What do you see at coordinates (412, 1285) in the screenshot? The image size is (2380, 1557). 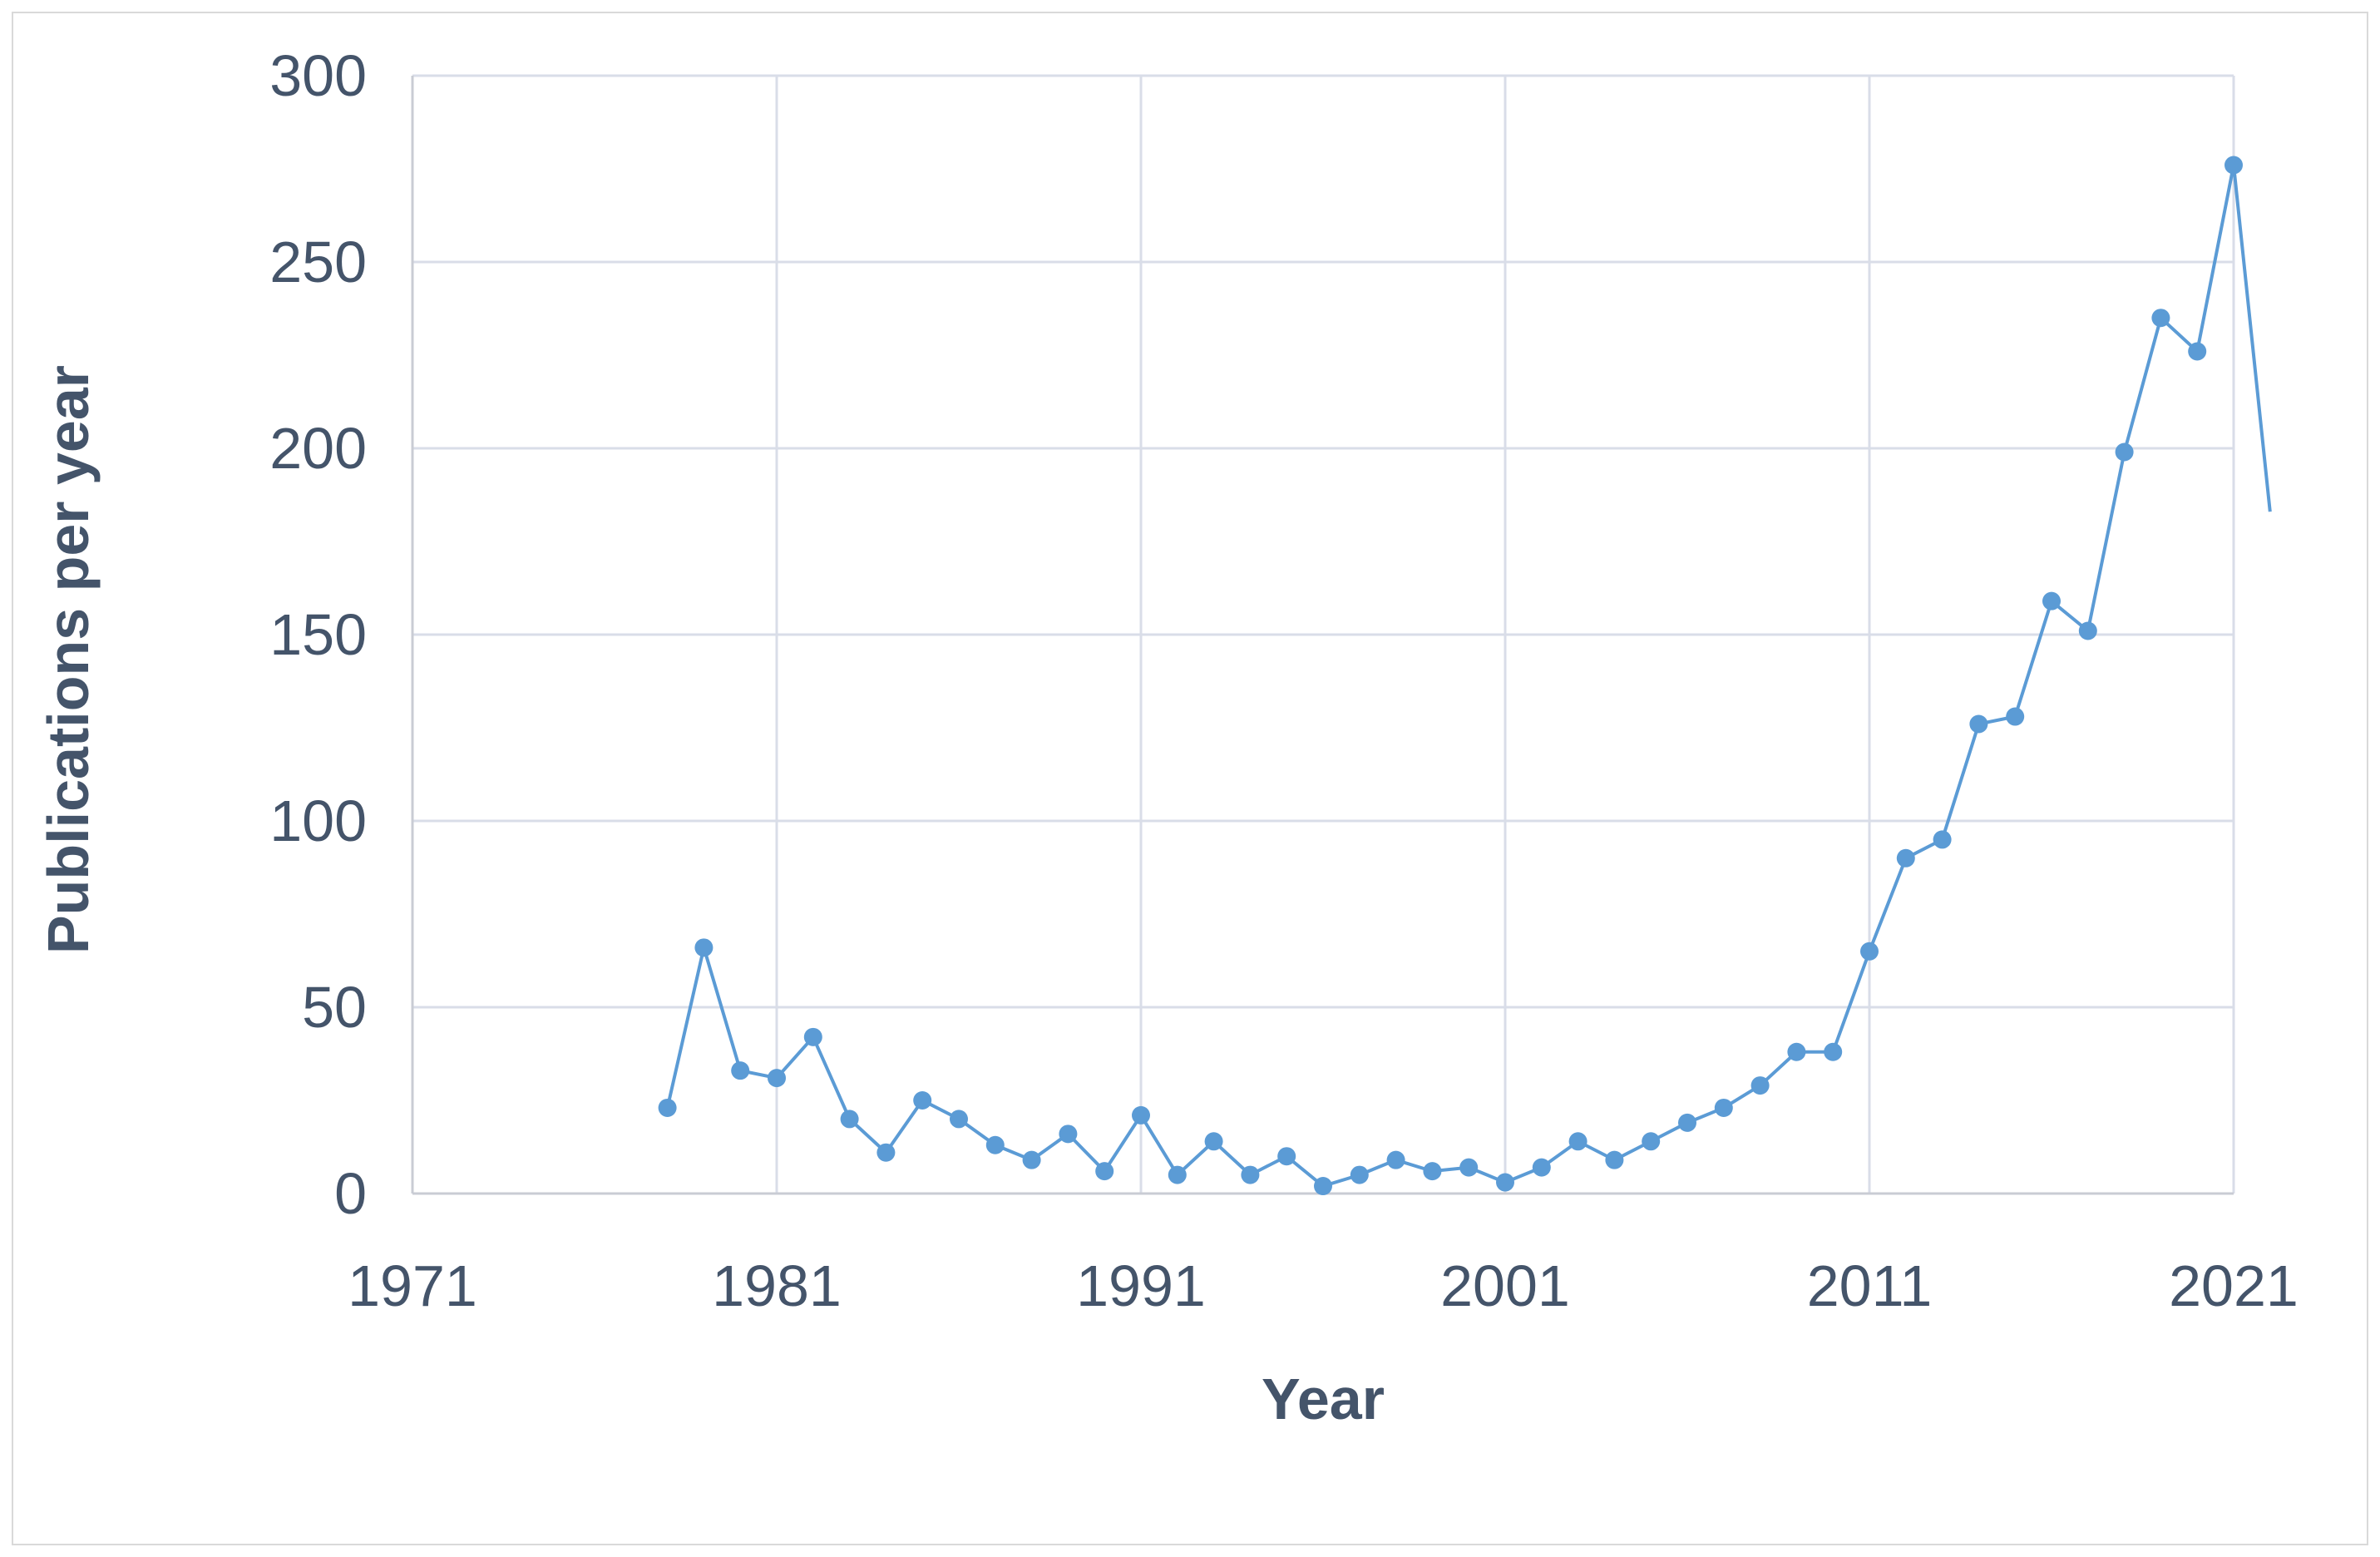 I see `x-tick-label: 1971` at bounding box center [412, 1285].